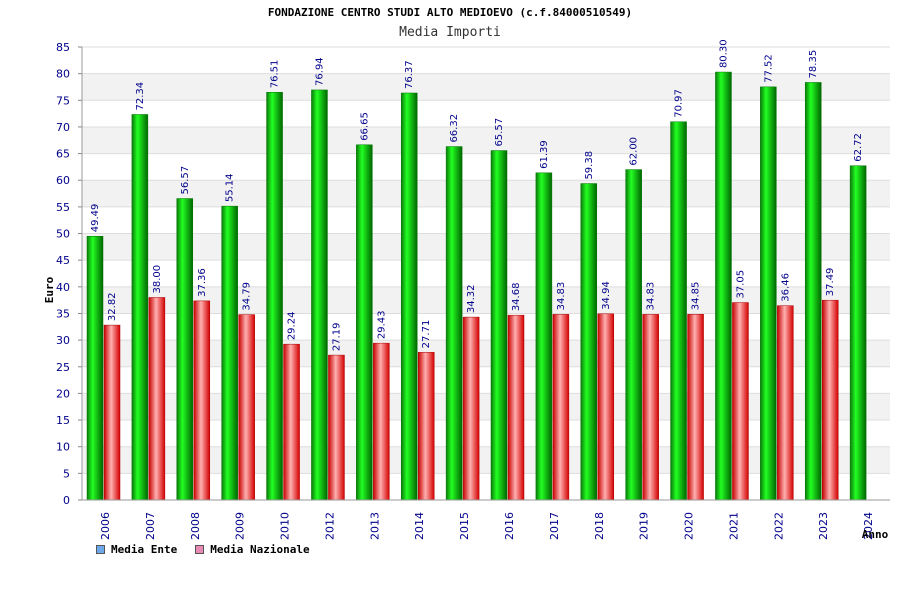  Describe the element at coordinates (63, 127) in the screenshot. I see `y-tick-label: 70` at that location.